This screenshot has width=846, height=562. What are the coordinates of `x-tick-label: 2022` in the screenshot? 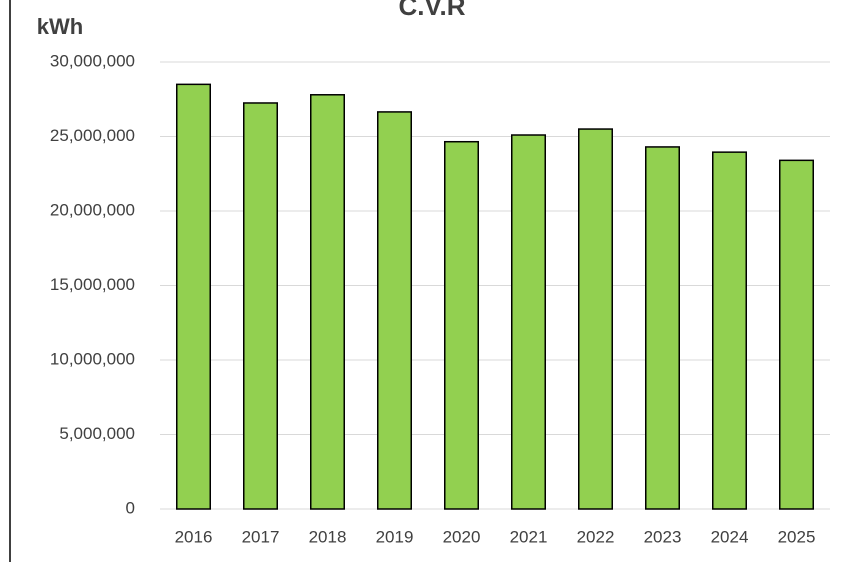 It's located at (596, 536).